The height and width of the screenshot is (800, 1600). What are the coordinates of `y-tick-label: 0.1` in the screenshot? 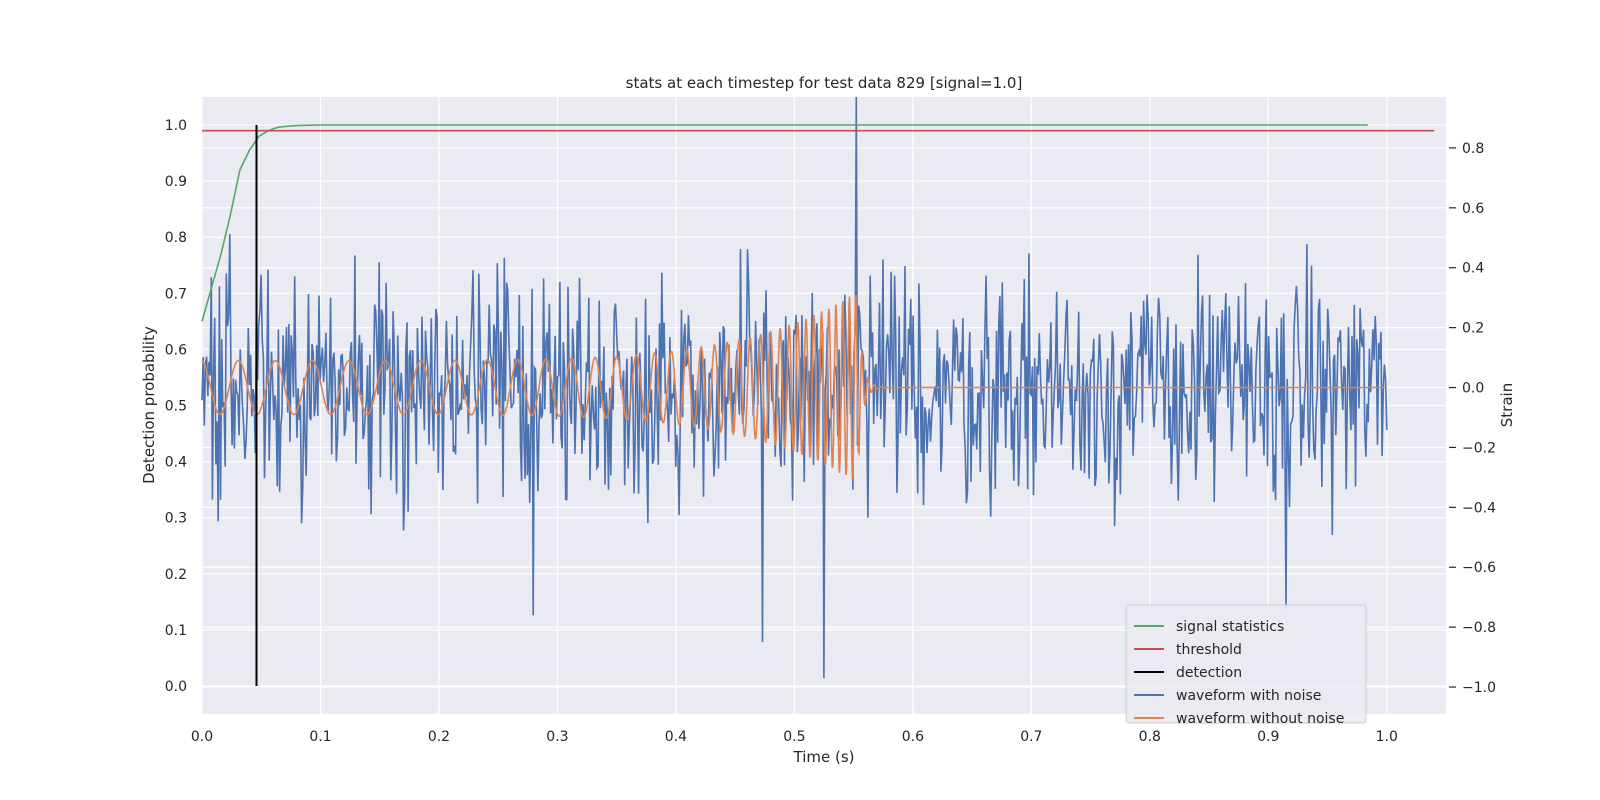 It's located at (176, 631).